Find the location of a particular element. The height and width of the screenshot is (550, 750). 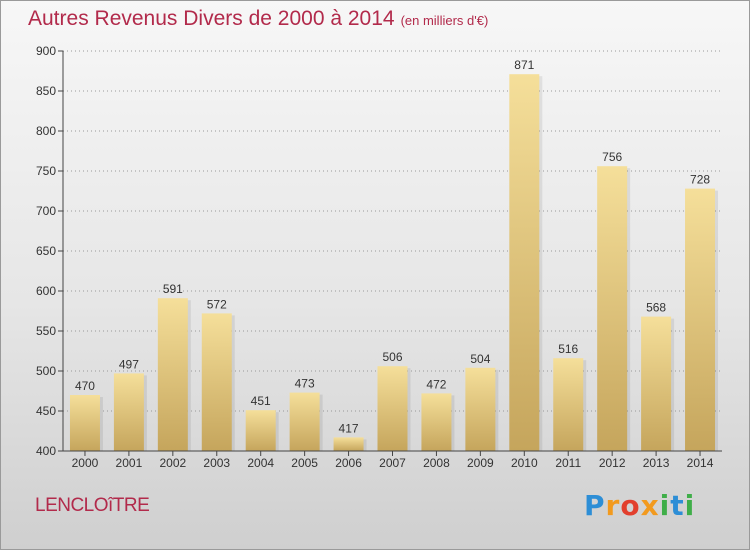

x-tick-label: 2007 is located at coordinates (392, 463).